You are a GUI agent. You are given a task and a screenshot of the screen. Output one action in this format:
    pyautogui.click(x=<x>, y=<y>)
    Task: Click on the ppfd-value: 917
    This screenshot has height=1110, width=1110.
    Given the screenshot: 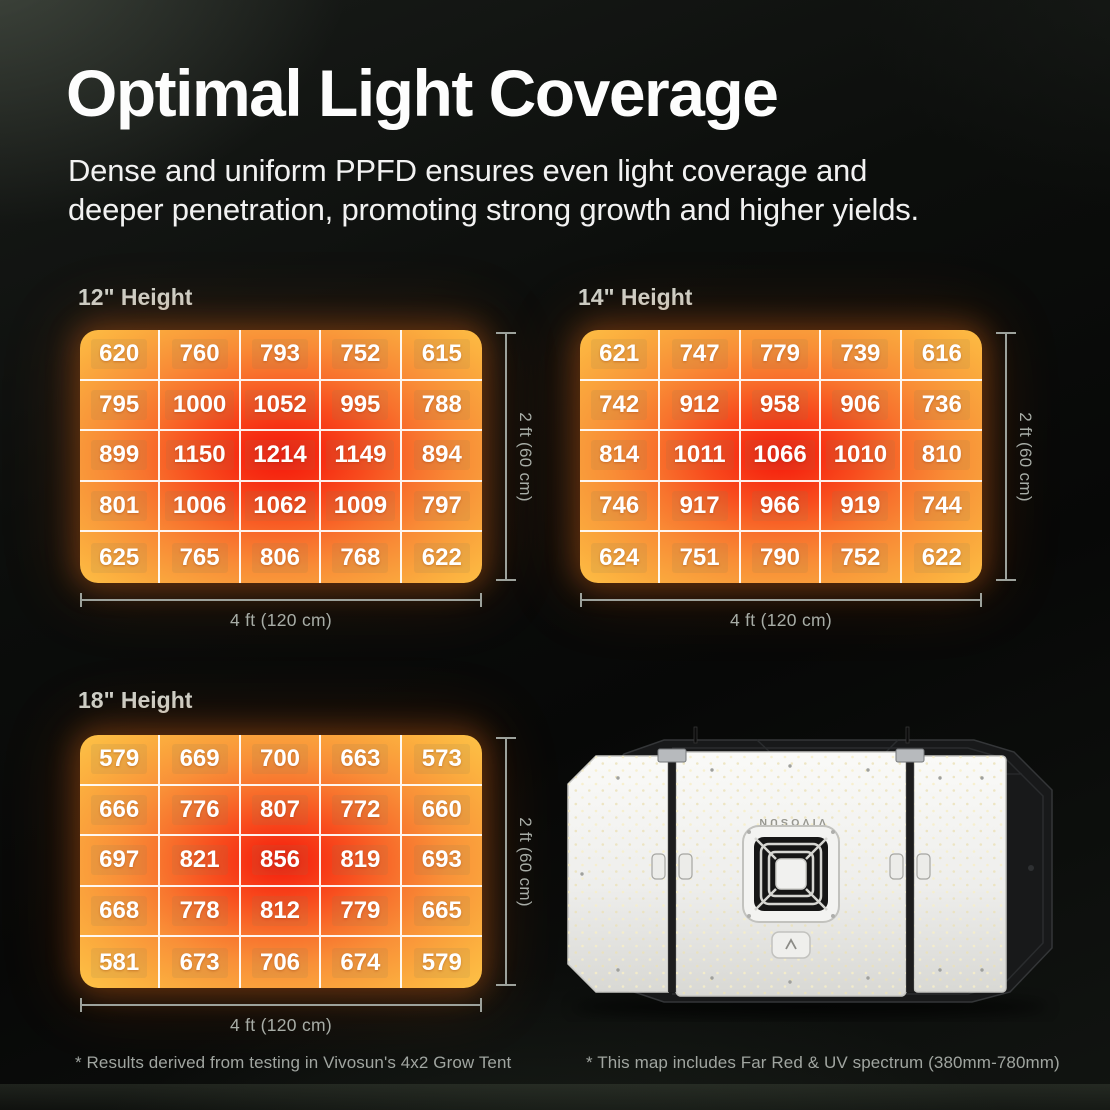 What is the action you would take?
    pyautogui.click(x=699, y=506)
    